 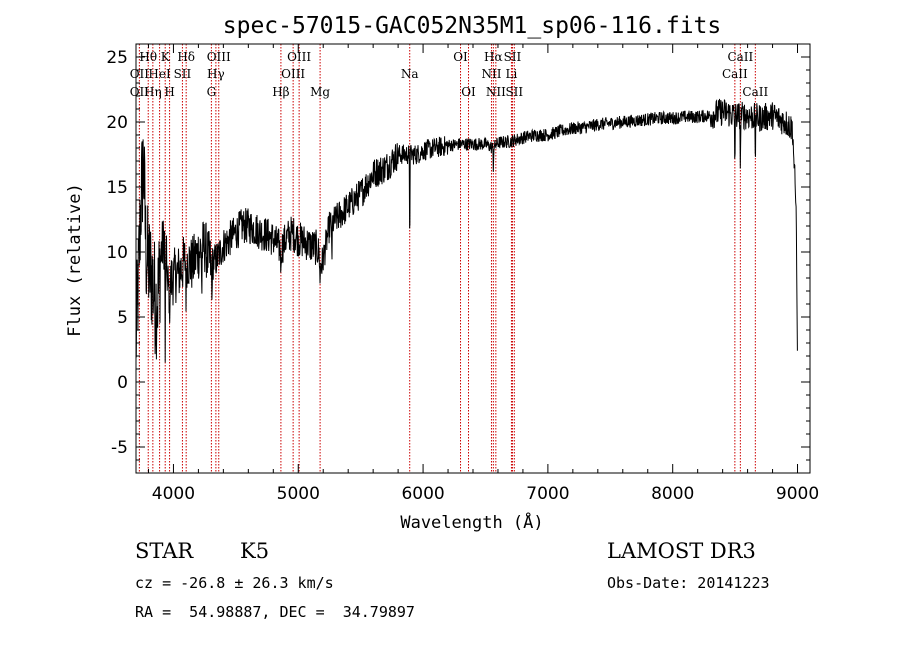 What do you see at coordinates (320, 92) in the screenshot?
I see `line-label: Mg` at bounding box center [320, 92].